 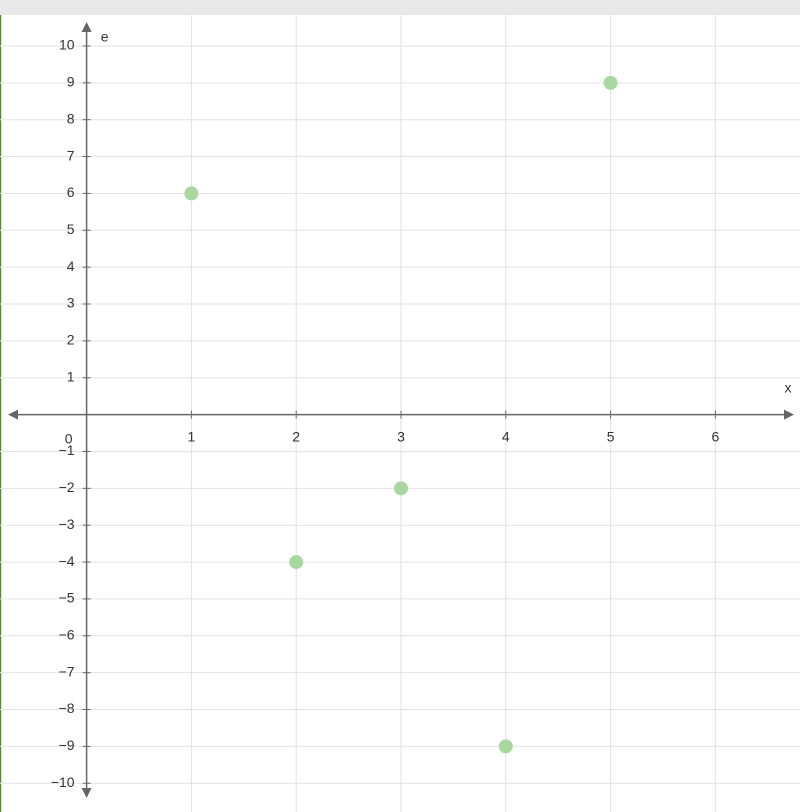 I want to click on y-tick-label: 9, so click(x=71, y=82).